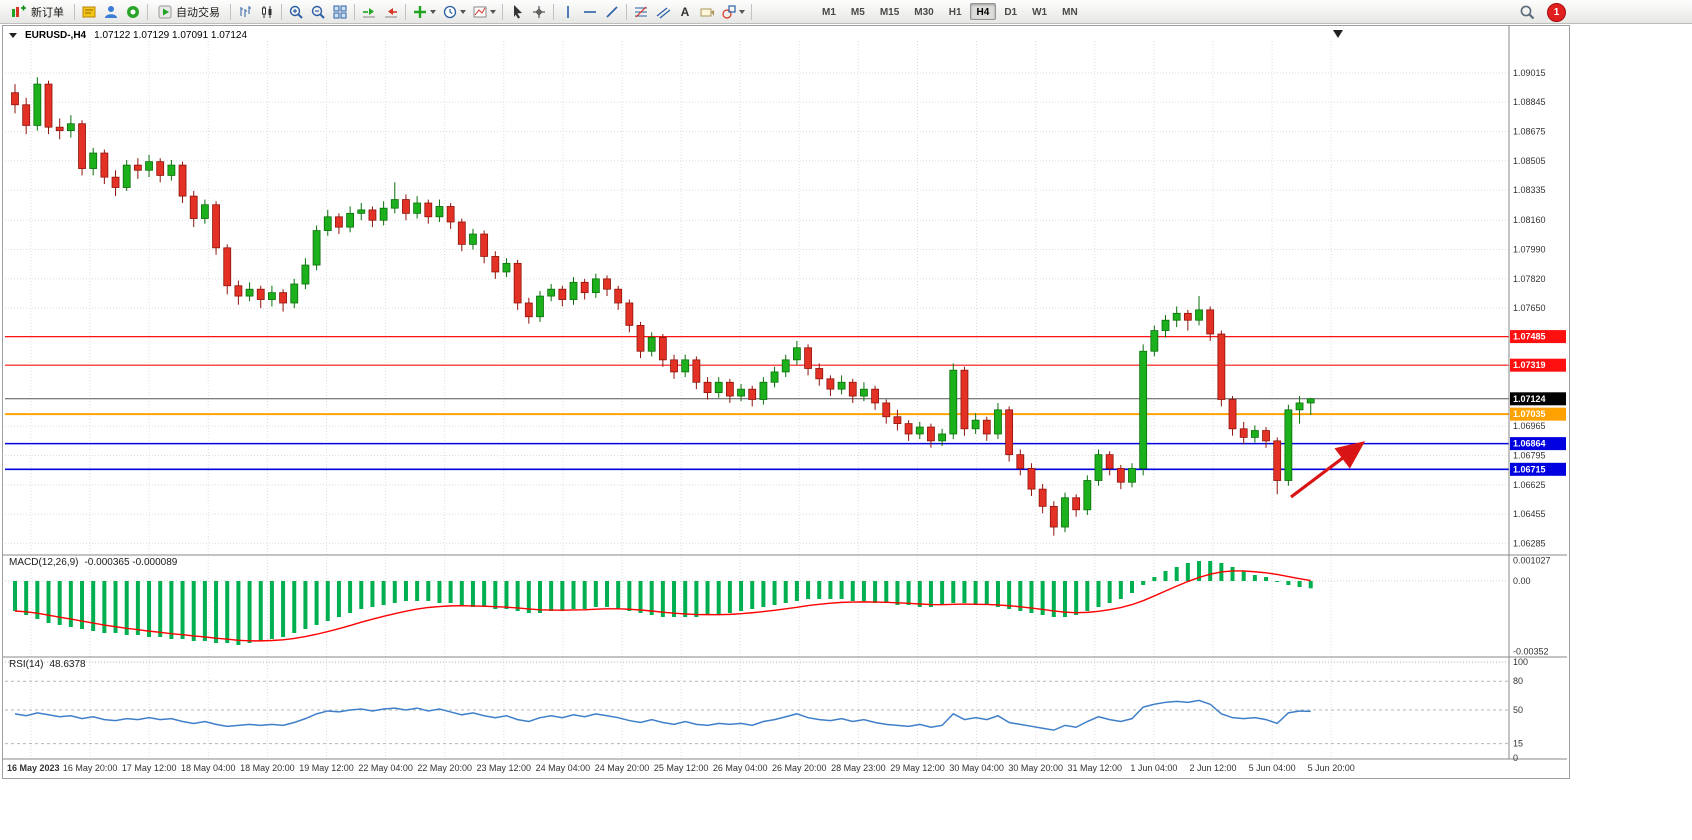 This screenshot has height=840, width=1692. What do you see at coordinates (889, 12) in the screenshot?
I see `timeframe-m15-button: M15` at bounding box center [889, 12].